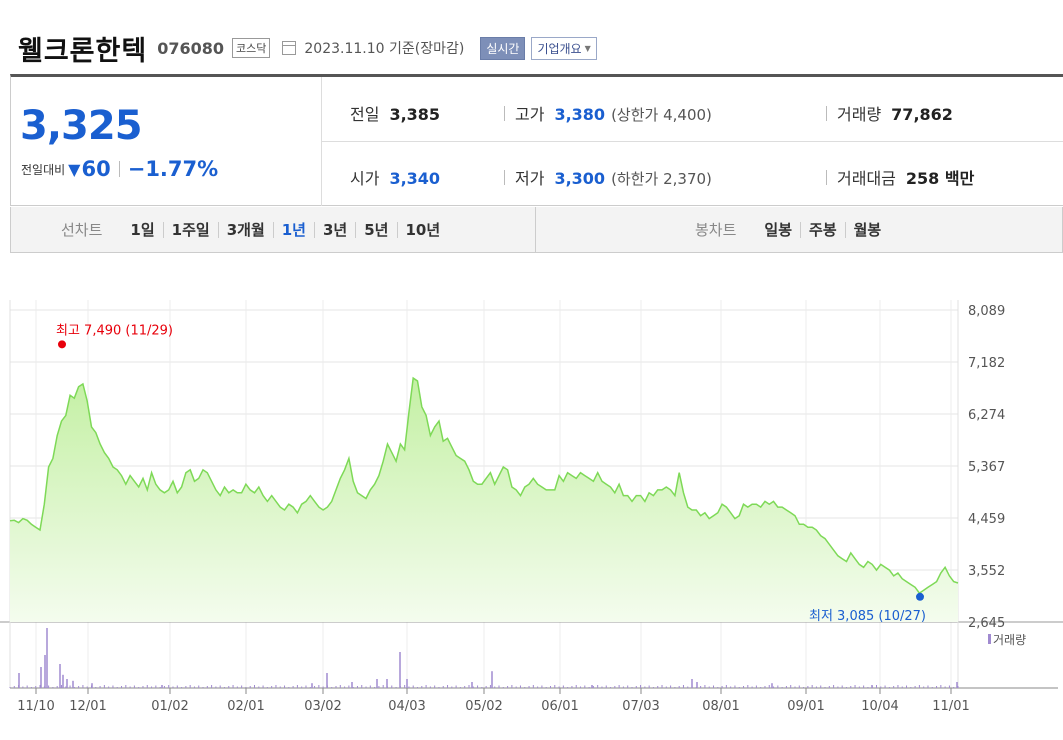 Image resolution: width=1063 pixels, height=740 pixels. I want to click on low-value: 3,300, so click(580, 178).